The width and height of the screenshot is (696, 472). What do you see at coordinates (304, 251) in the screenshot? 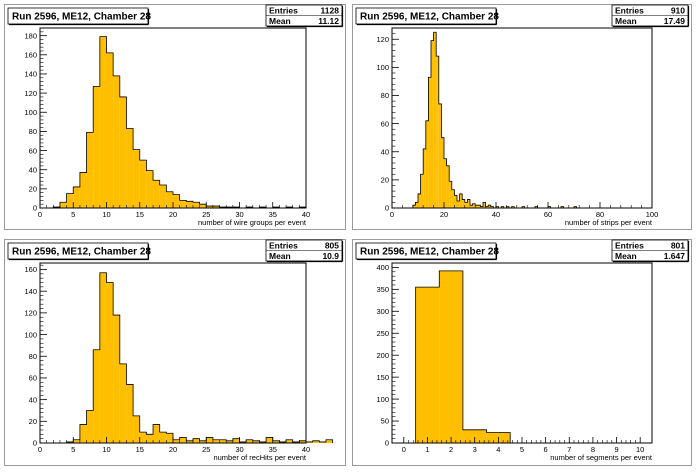
I see `stats-box: Entries 805 Mean 10.9` at bounding box center [304, 251].